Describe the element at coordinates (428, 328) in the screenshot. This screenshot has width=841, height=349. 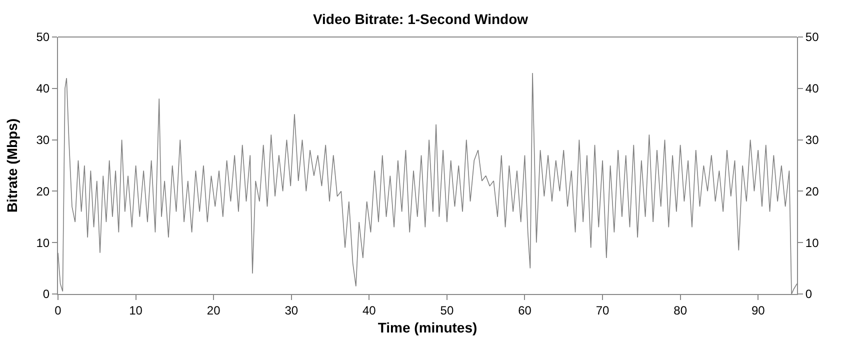
I see `x-axis-title: Time (minutes)` at that location.